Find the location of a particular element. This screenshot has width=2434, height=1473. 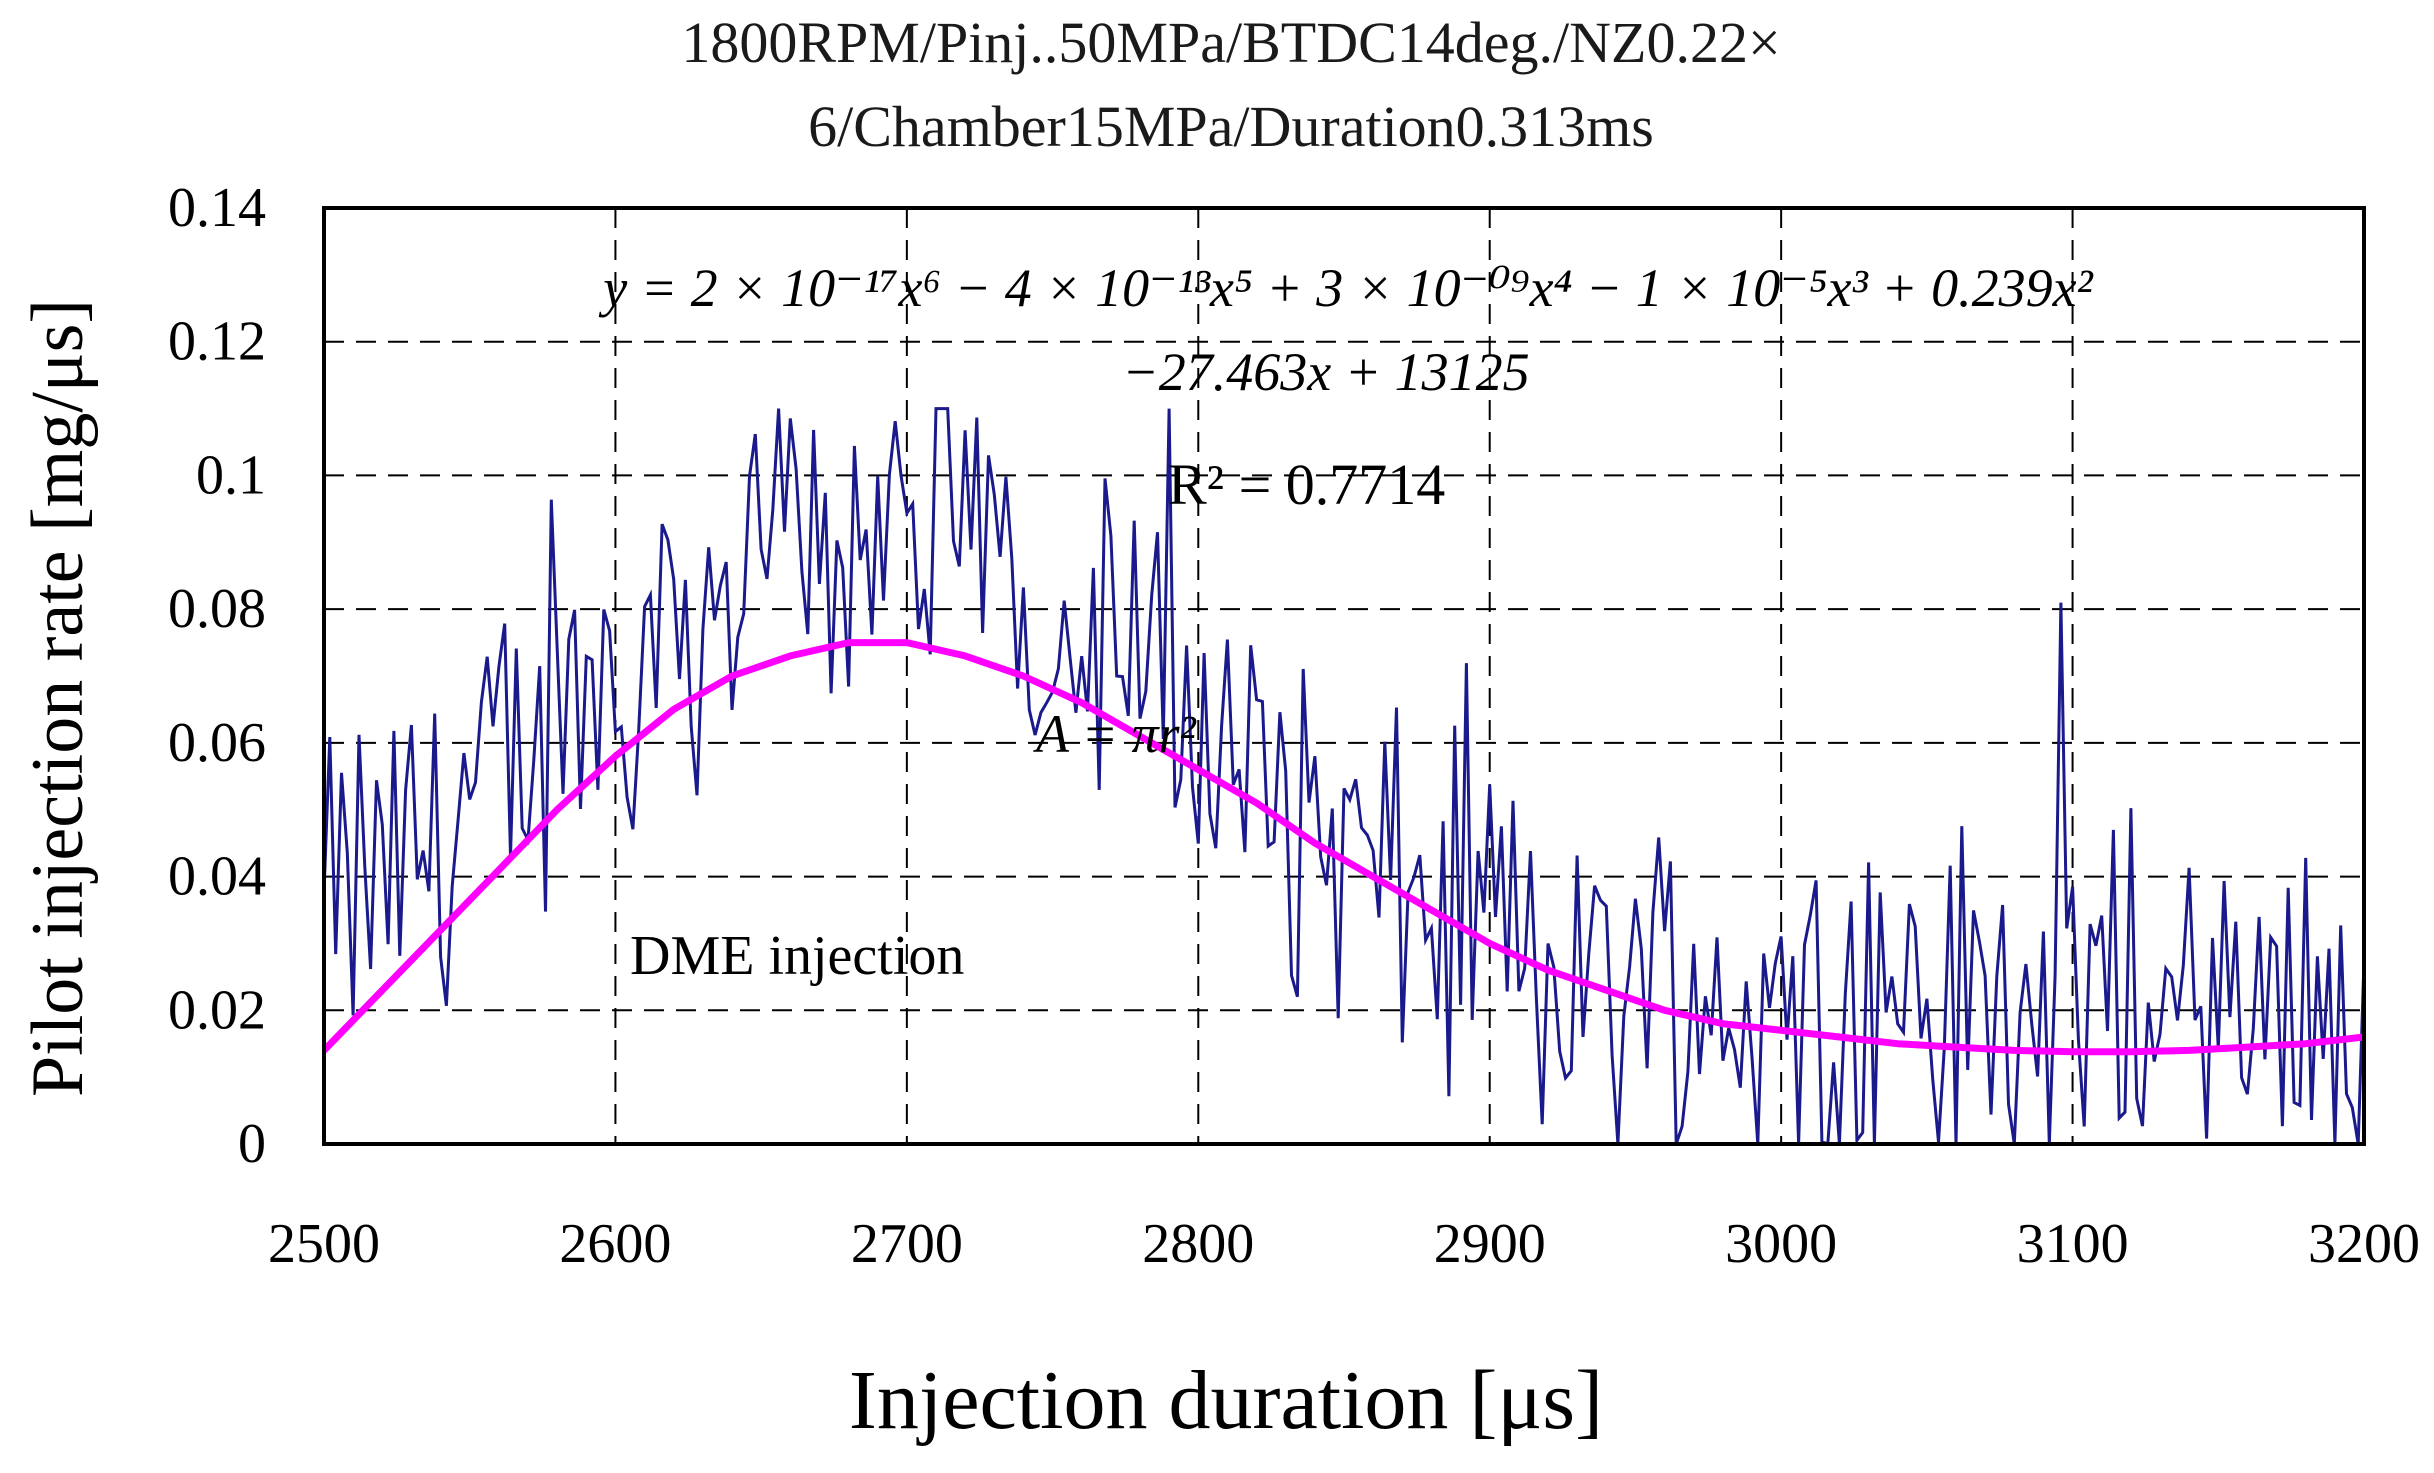

x-tick-labels: 2500 2600 2700 2800 2900 3000 3100 3200 is located at coordinates (1344, 1244).